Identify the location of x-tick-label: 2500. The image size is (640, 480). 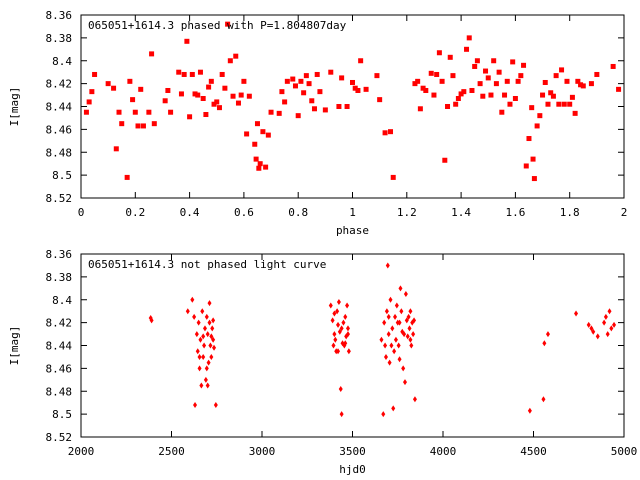
(171, 451).